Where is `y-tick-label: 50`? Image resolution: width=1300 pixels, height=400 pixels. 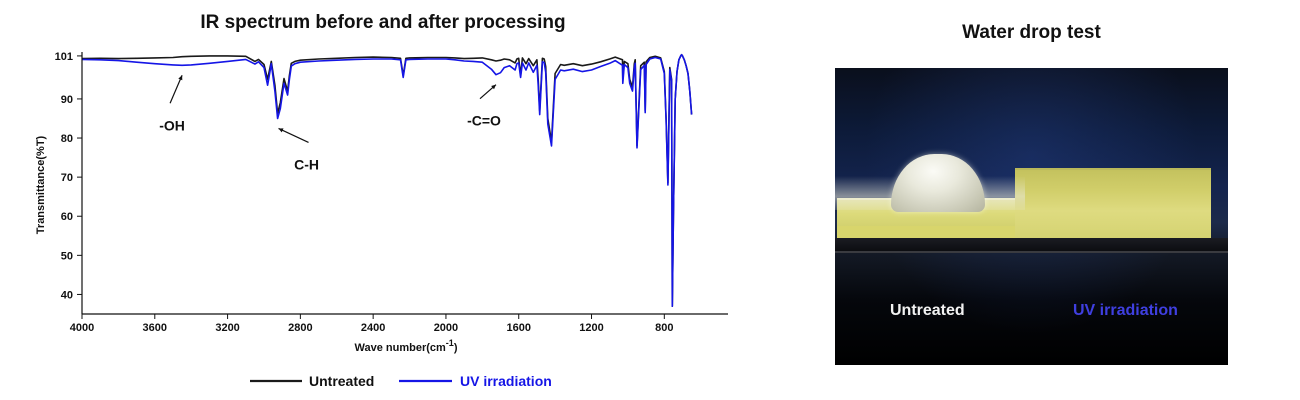
y-tick-label: 50 is located at coordinates (67, 256).